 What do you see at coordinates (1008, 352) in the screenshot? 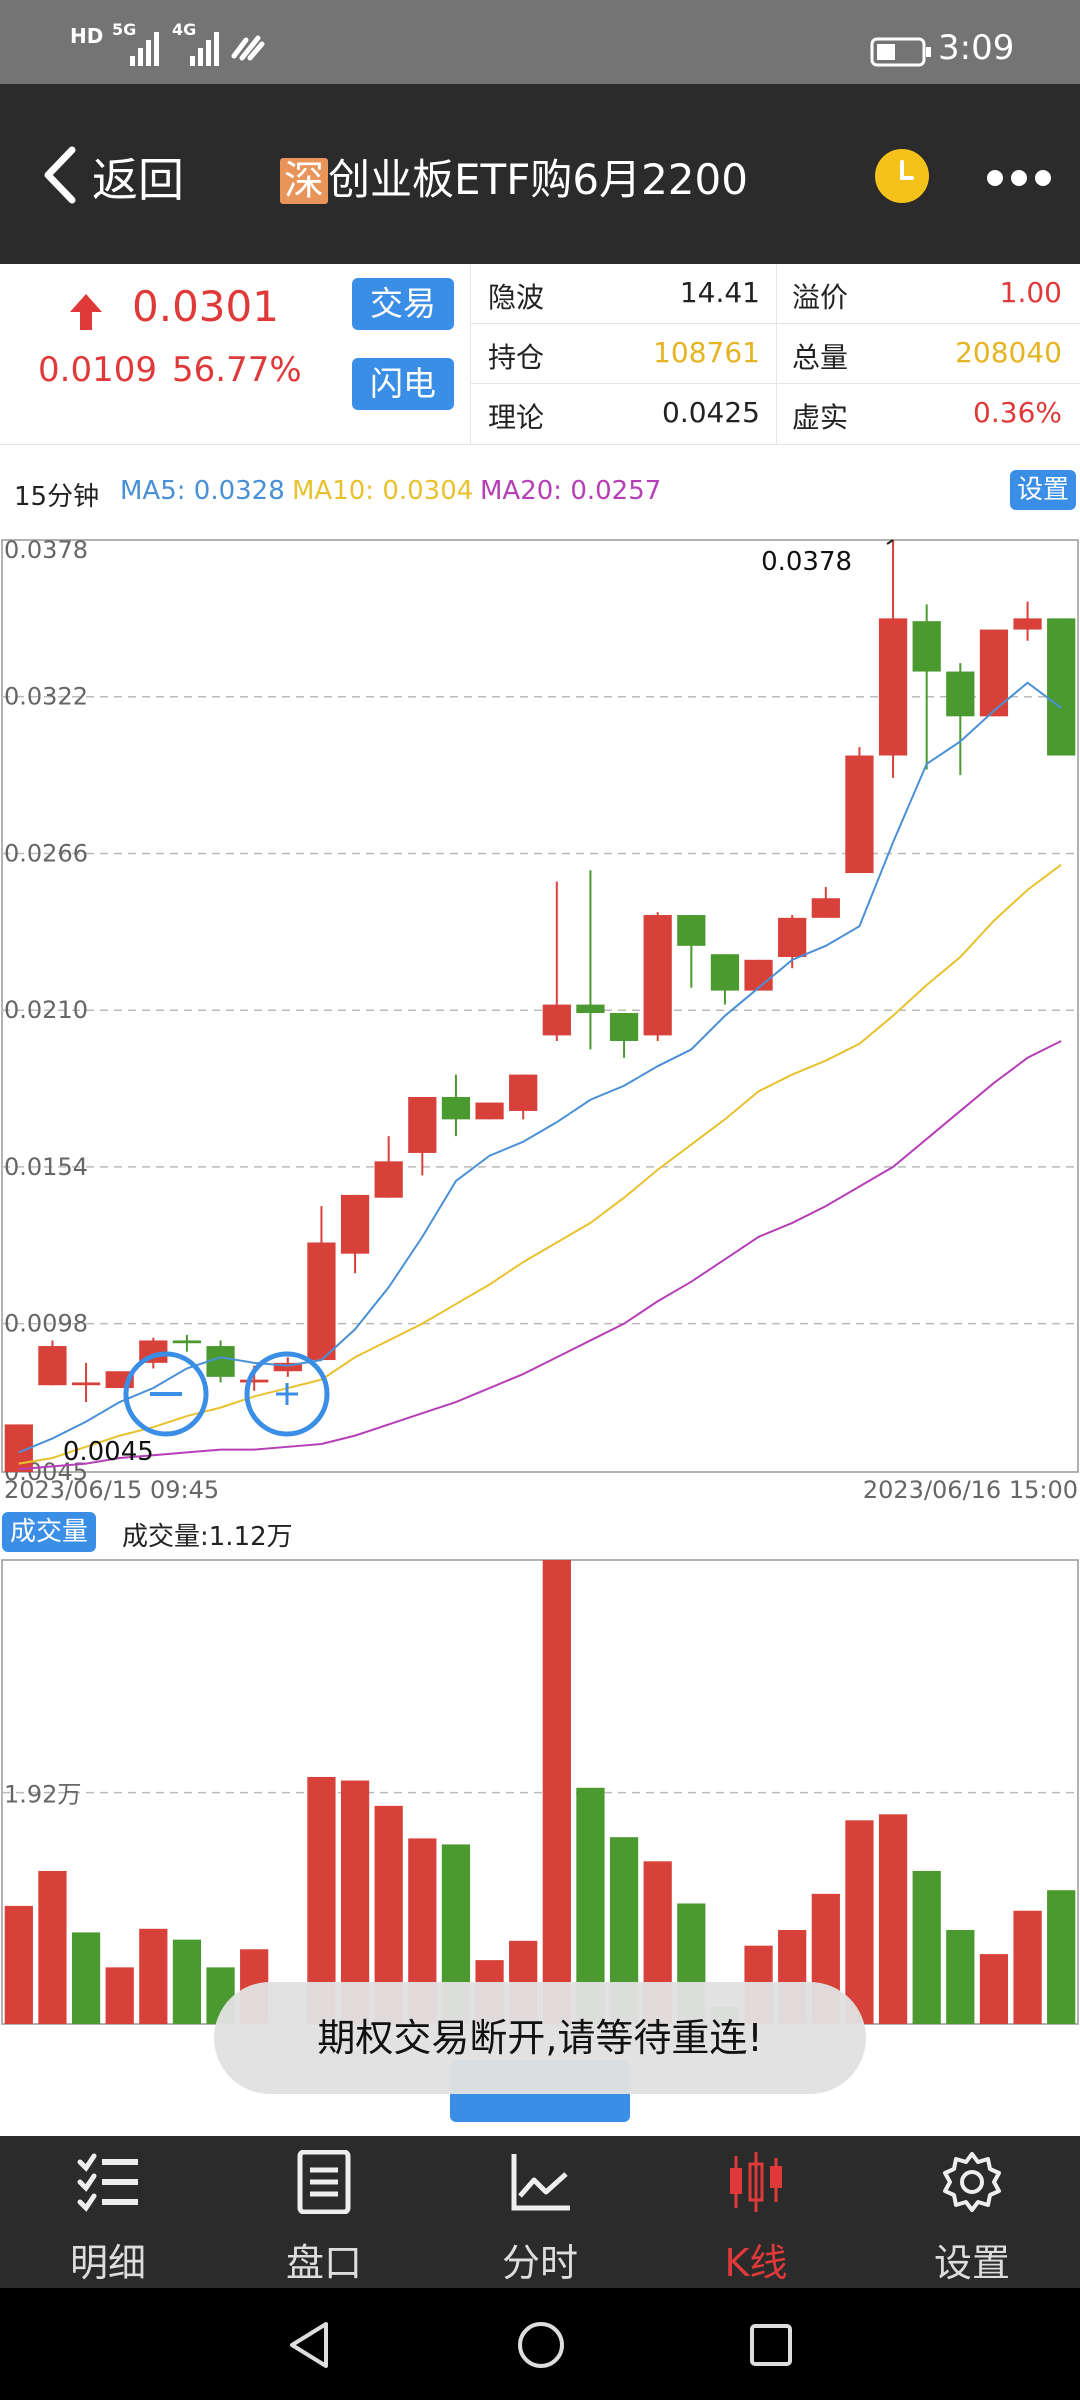
I see `total-volume-value: 208040` at bounding box center [1008, 352].